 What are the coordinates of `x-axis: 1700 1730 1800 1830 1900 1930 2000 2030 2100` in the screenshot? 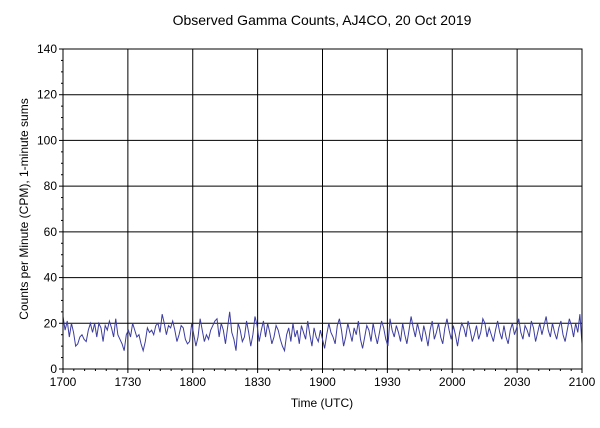 It's located at (323, 379).